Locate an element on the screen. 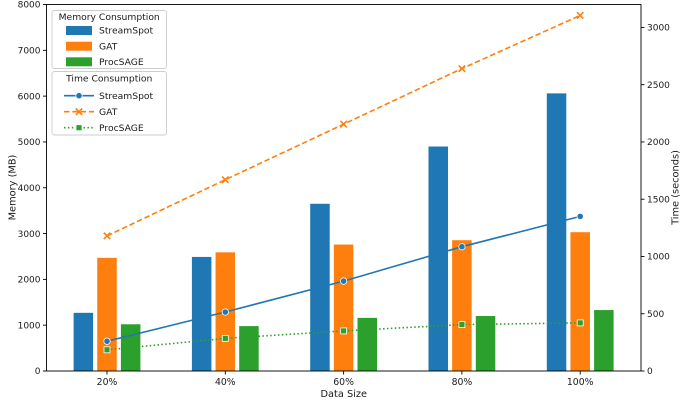  legend-time-box is located at coordinates (109, 103).